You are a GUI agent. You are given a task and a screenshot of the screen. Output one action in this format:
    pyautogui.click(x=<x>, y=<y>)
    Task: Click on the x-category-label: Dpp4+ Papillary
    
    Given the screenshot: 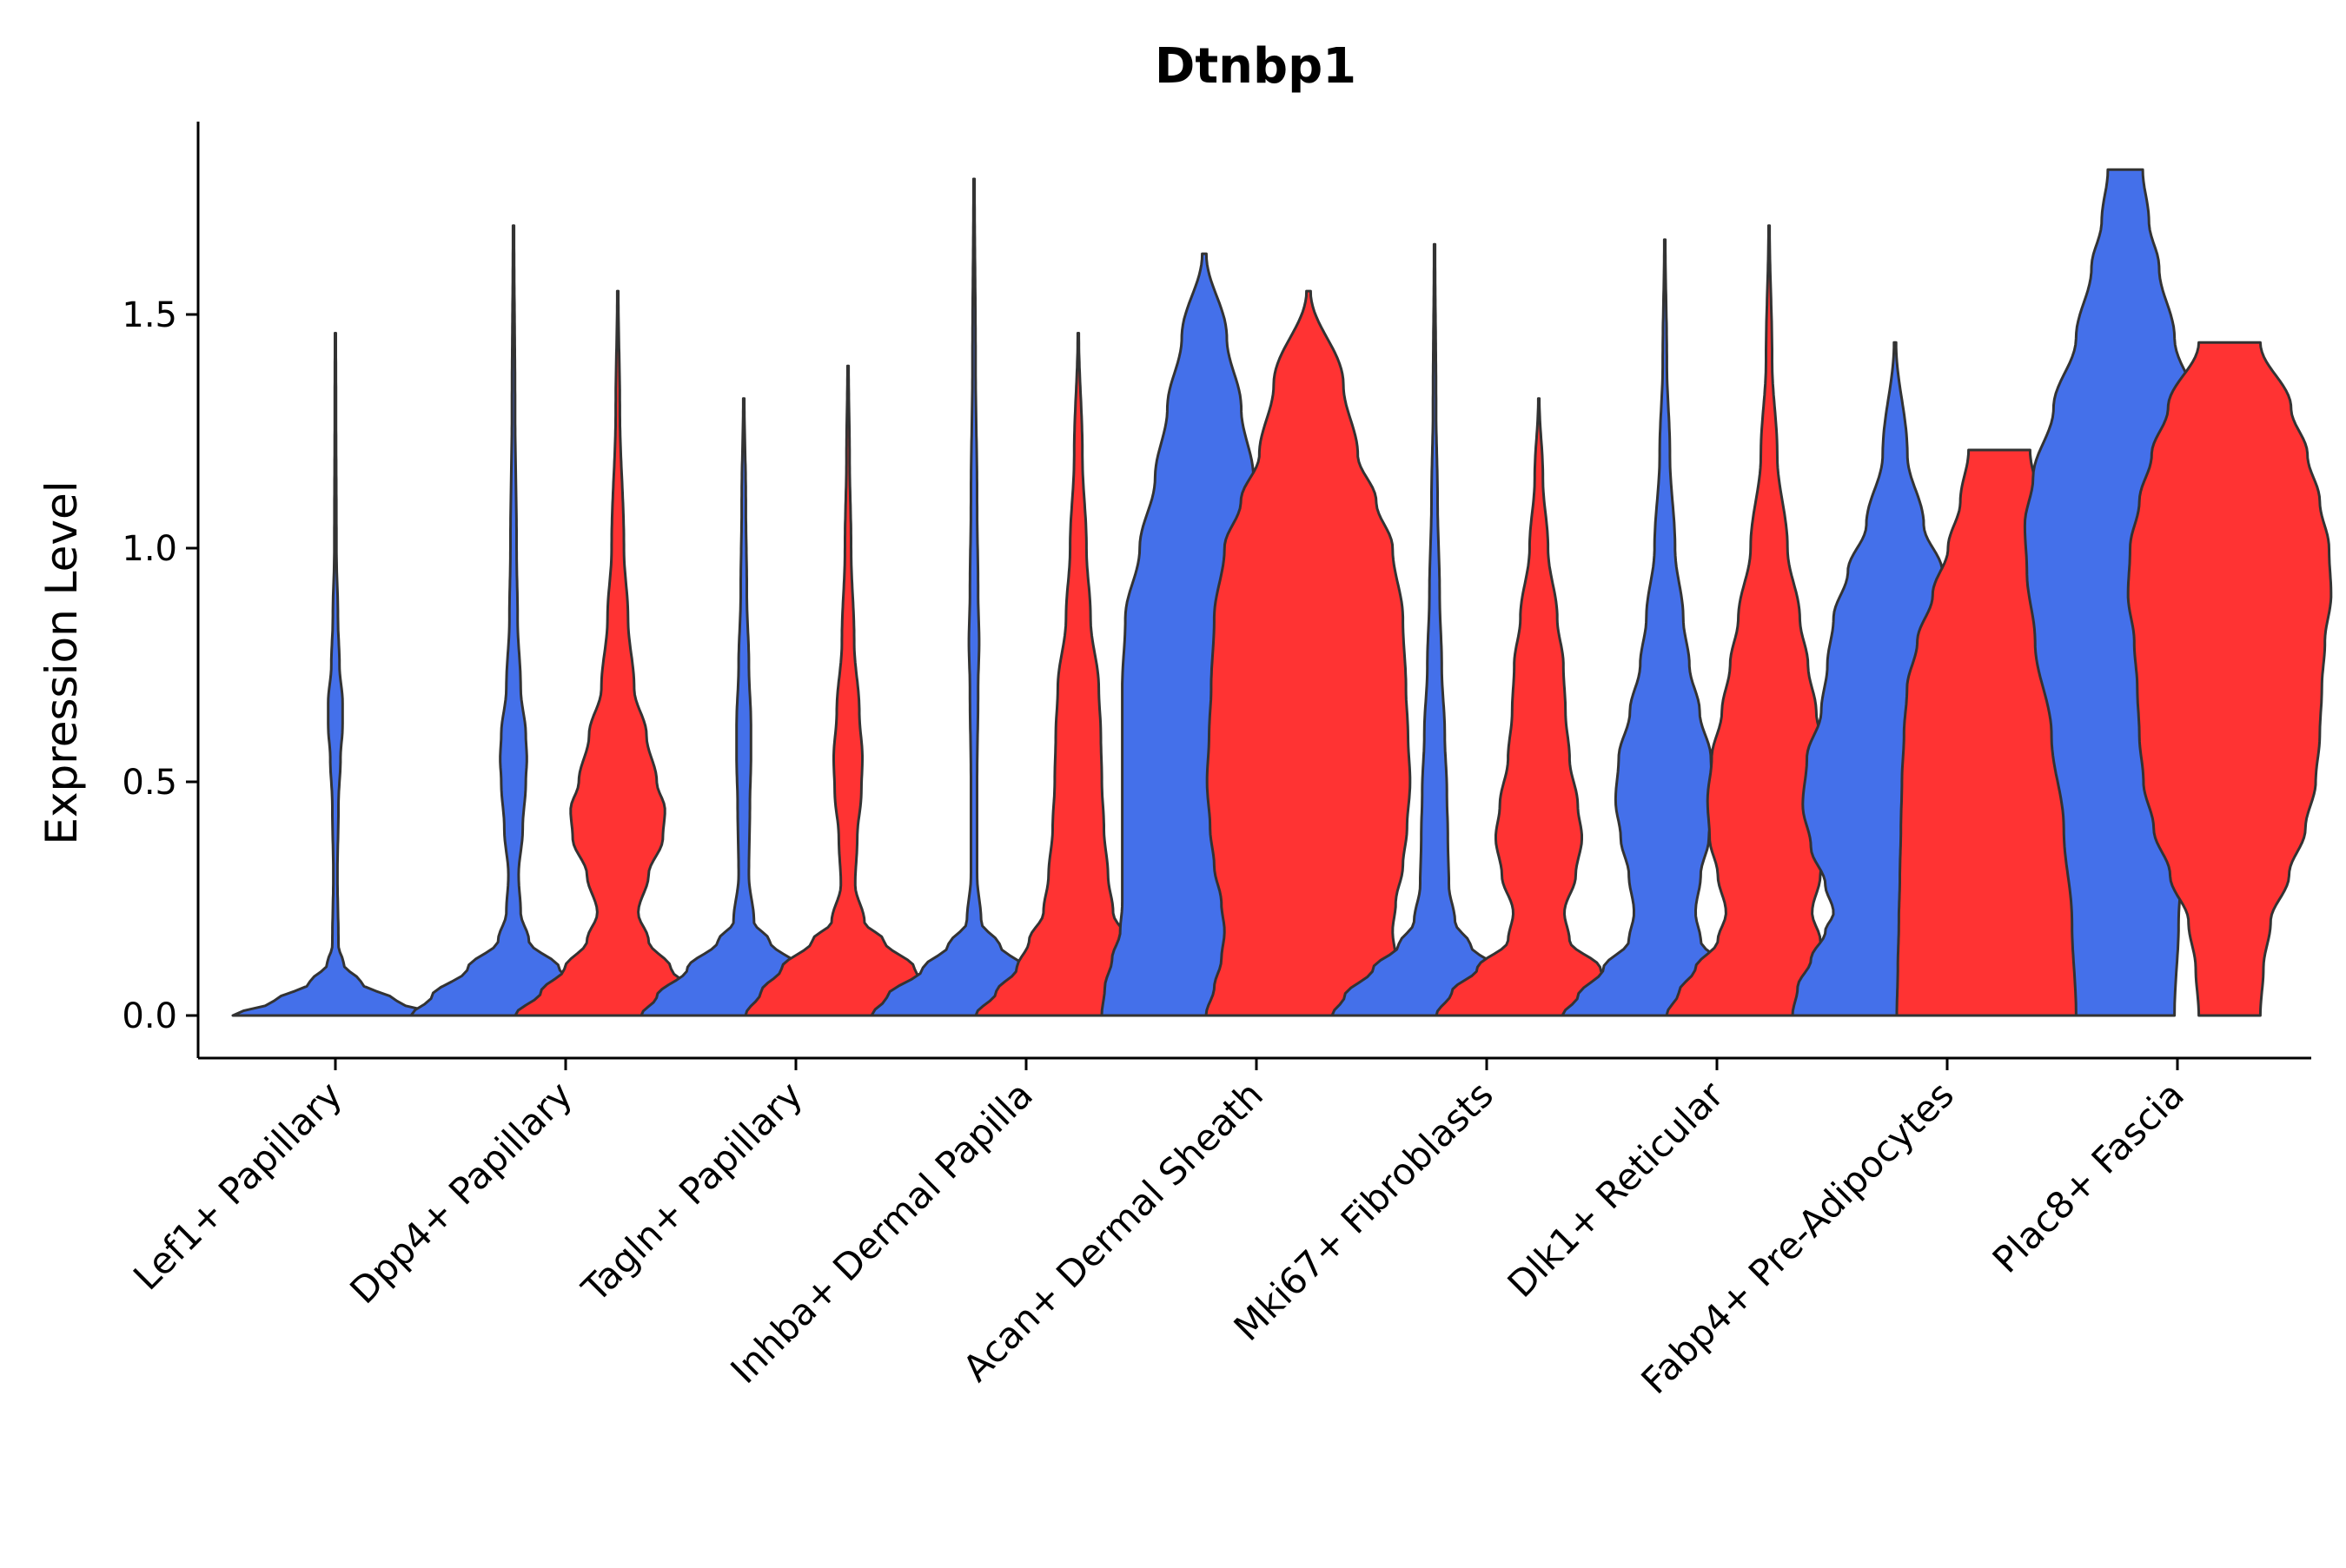 What is the action you would take?
    pyautogui.click(x=461, y=1192)
    